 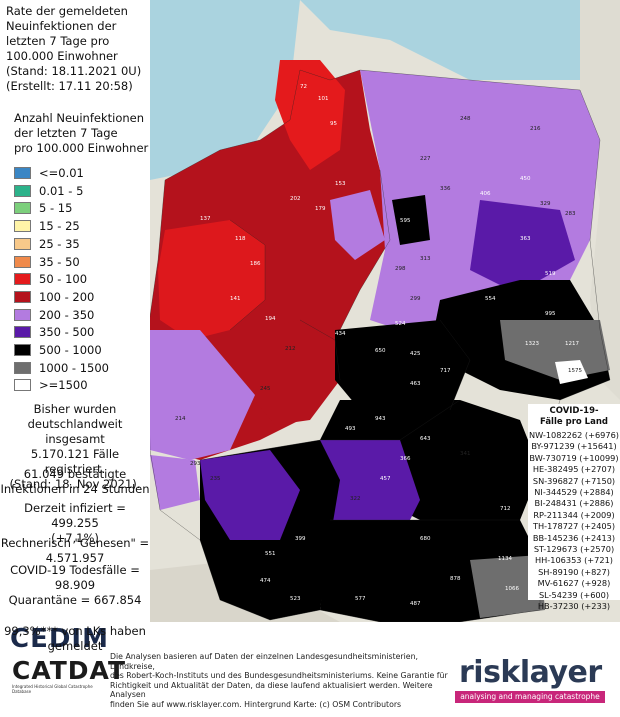 What do you see at coordinates (574, 537) in the screenshot?
I see `state-cases-row: BB-145236 (+2413)` at bounding box center [574, 537].